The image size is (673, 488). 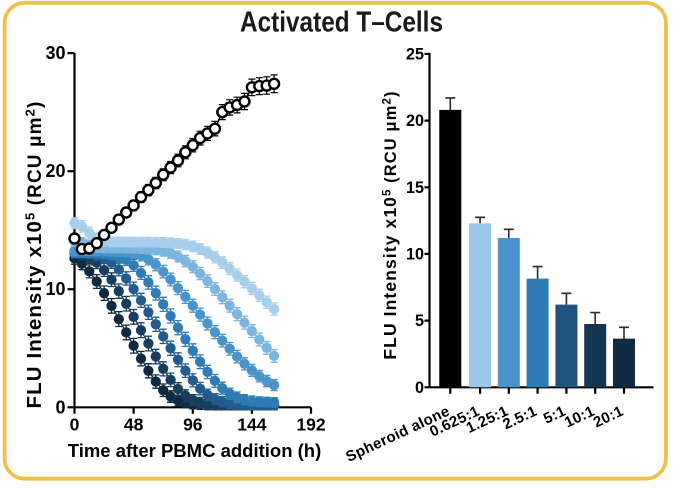 I want to click on svg-text: 5, so click(x=419, y=321).